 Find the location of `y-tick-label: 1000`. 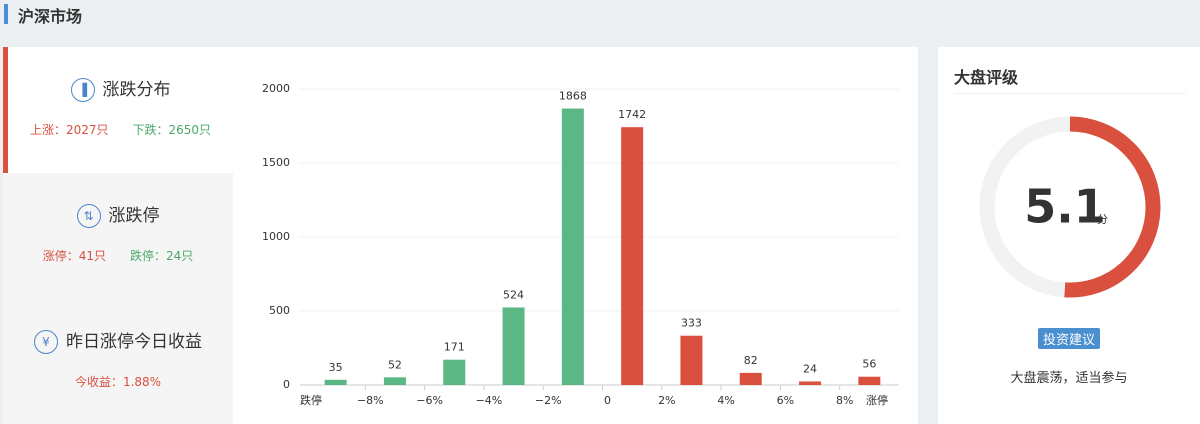

y-tick-label: 1000 is located at coordinates (276, 236).